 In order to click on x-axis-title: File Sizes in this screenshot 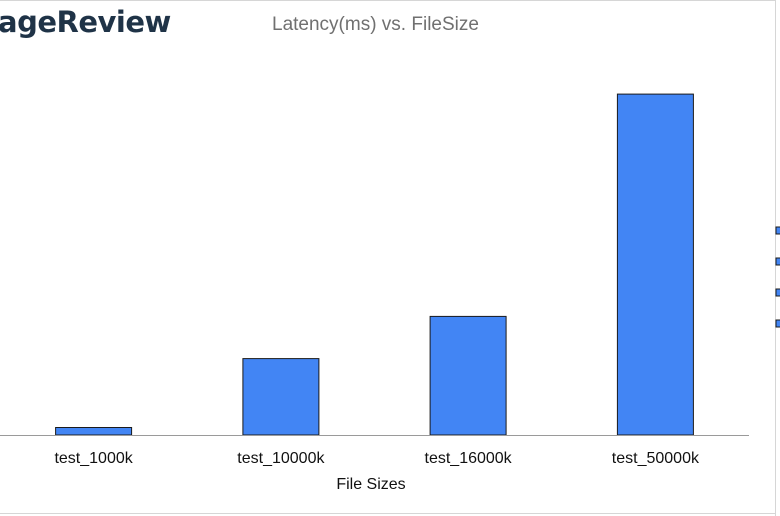, I will do `click(370, 484)`.